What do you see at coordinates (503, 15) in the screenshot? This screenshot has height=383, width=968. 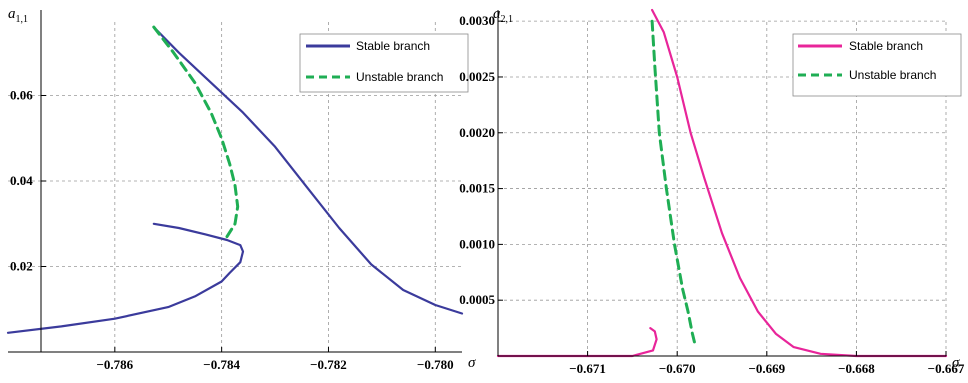 I see `y-axis-label: a2,1` at bounding box center [503, 15].